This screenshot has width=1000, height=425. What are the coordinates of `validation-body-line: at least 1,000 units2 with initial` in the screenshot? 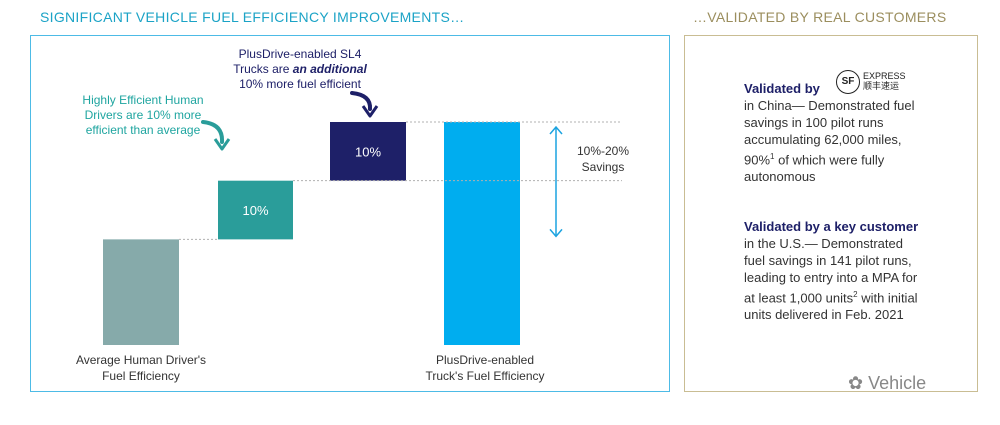 It's located at (854, 296).